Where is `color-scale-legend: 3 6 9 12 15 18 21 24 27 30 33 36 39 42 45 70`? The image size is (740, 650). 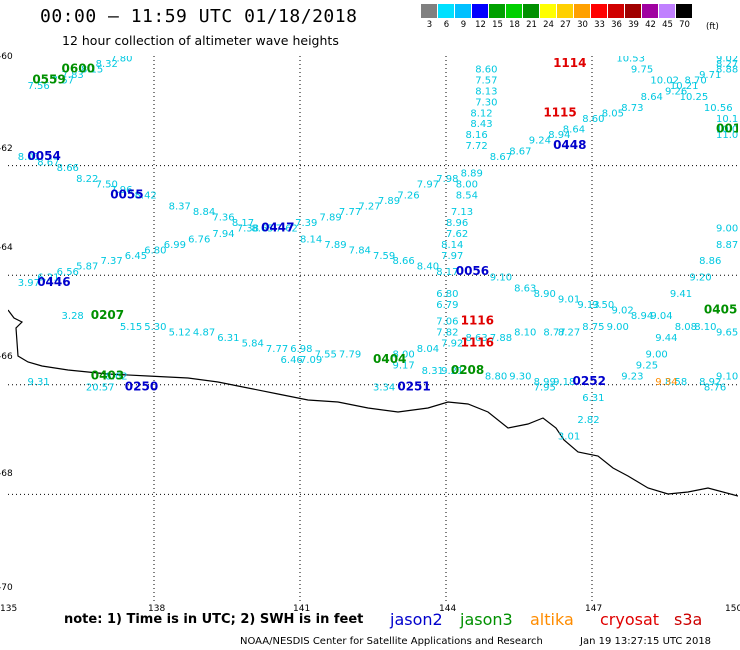 color-scale-legend: 3 6 9 12 15 18 21 24 27 30 33 36 39 42 45 70 is located at coordinates (557, 17).